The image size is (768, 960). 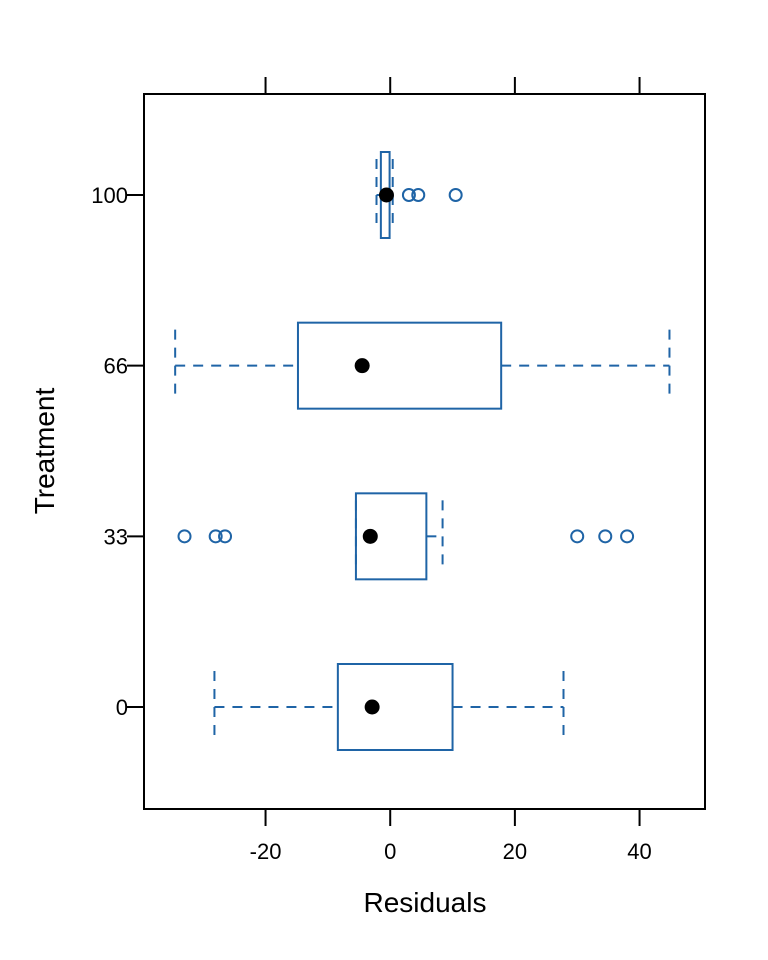 What do you see at coordinates (452, 85) in the screenshot?
I see `top-axis-ticks` at bounding box center [452, 85].